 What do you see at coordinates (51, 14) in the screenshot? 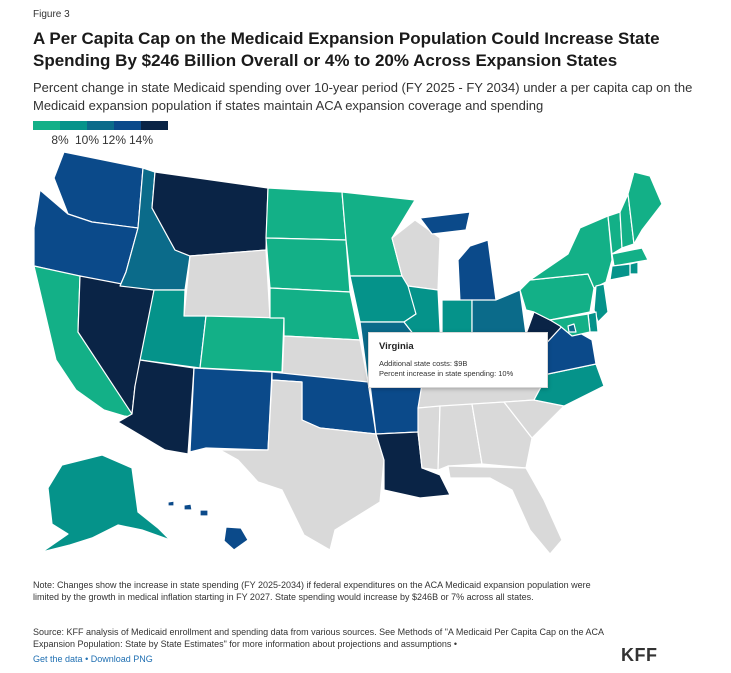
I see `figure-label: Figure 3` at bounding box center [51, 14].